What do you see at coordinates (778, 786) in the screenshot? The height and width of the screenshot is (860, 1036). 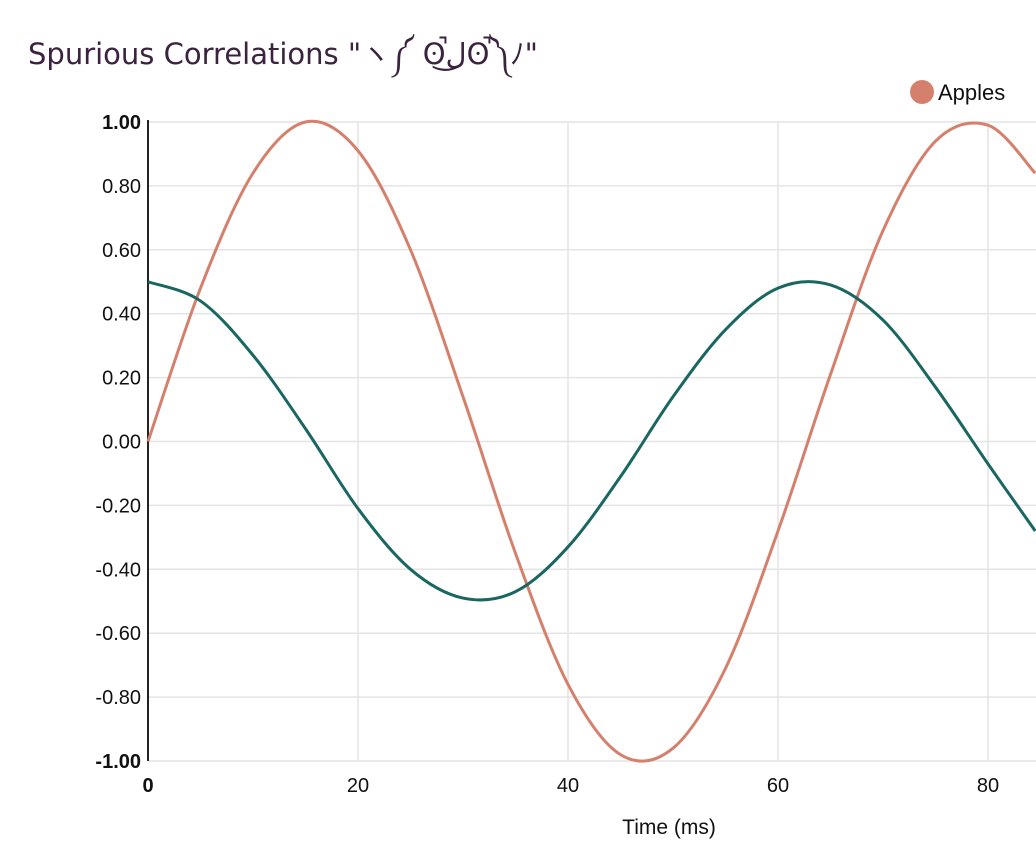 I see `x-tick-label: 60` at bounding box center [778, 786].